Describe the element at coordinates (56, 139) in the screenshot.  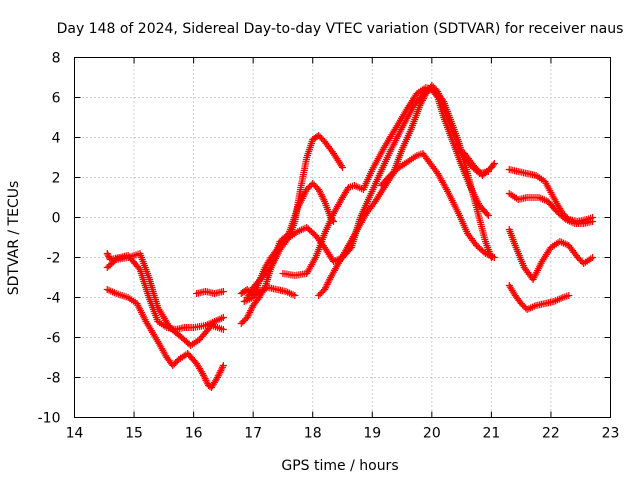
I see `y-tick-label: 4` at that location.